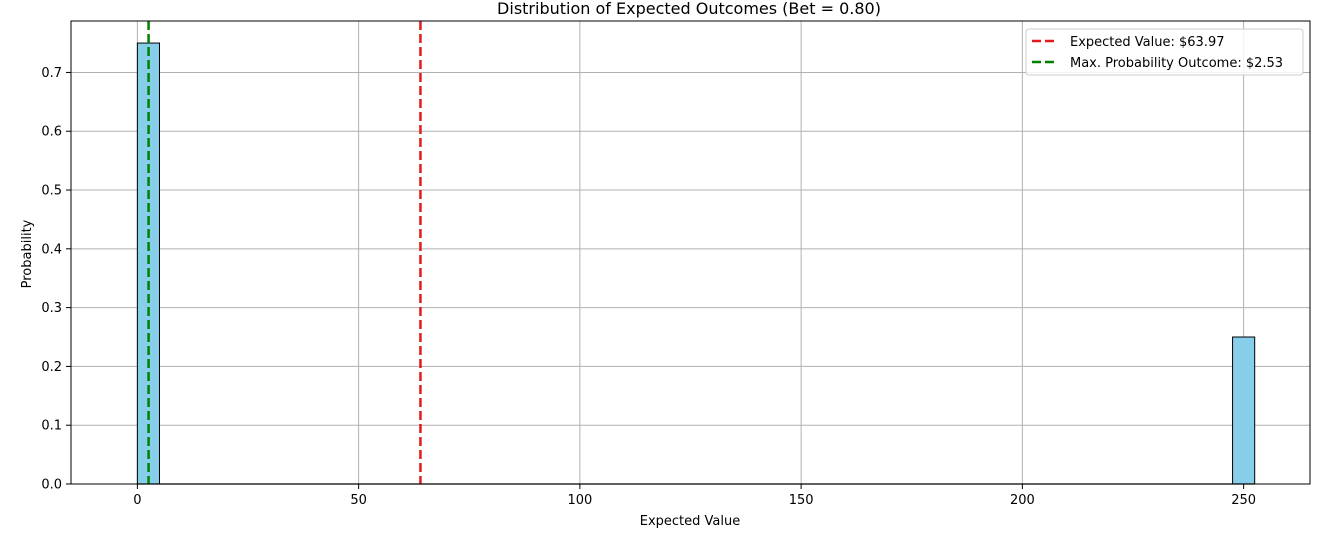 The image size is (1344, 534). Describe the element at coordinates (51, 132) in the screenshot. I see `y-tick-label: 0.6` at that location.